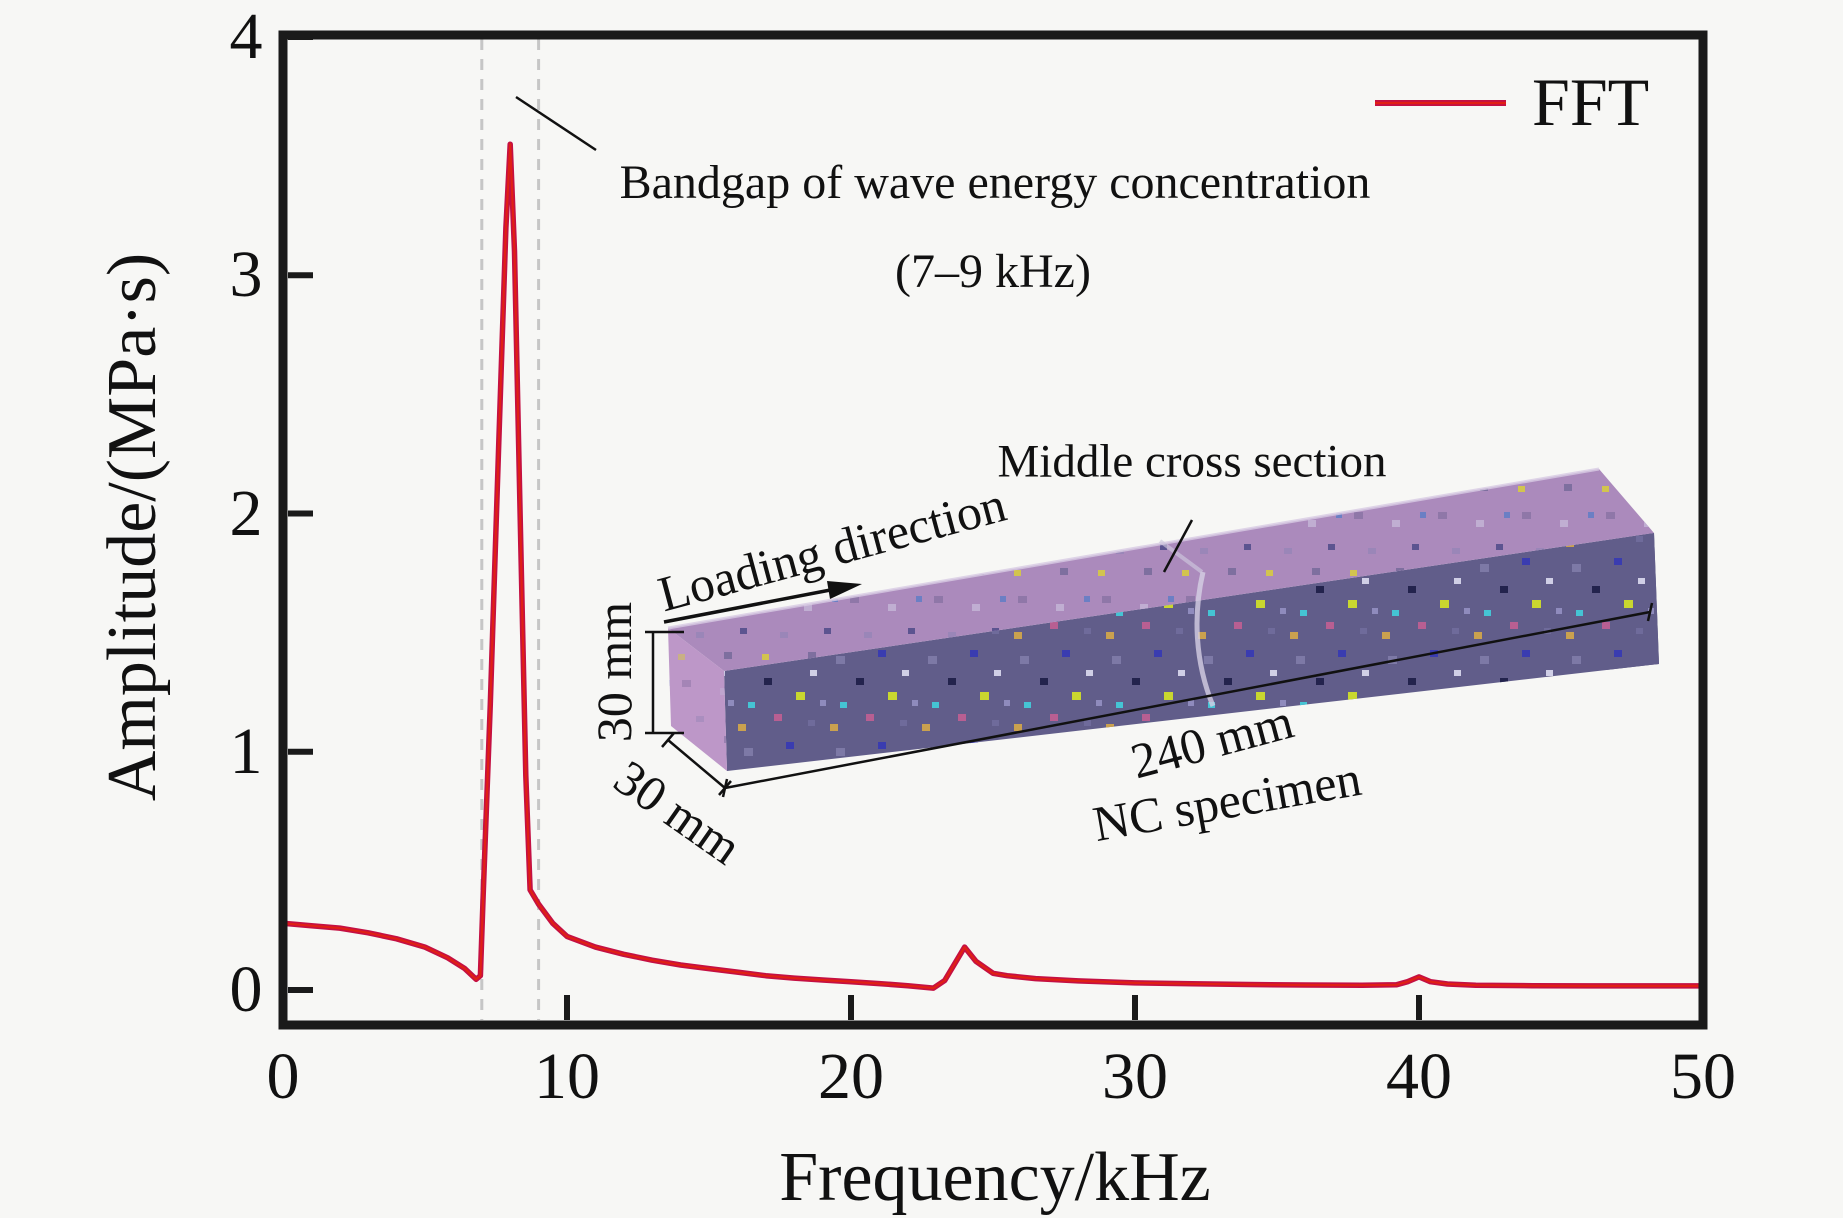 The image size is (1843, 1218). Describe the element at coordinates (510, 529) in the screenshot. I see `bandgap-dashed-lines` at that location.